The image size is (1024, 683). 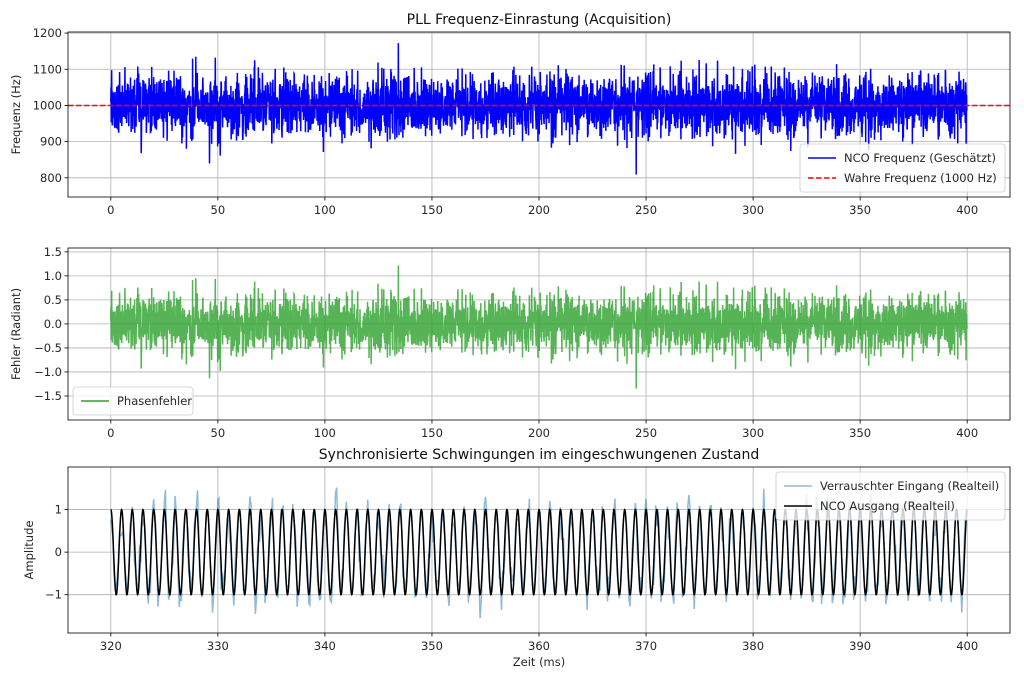 I want to click on y-tick-label: 0, so click(x=58, y=552).